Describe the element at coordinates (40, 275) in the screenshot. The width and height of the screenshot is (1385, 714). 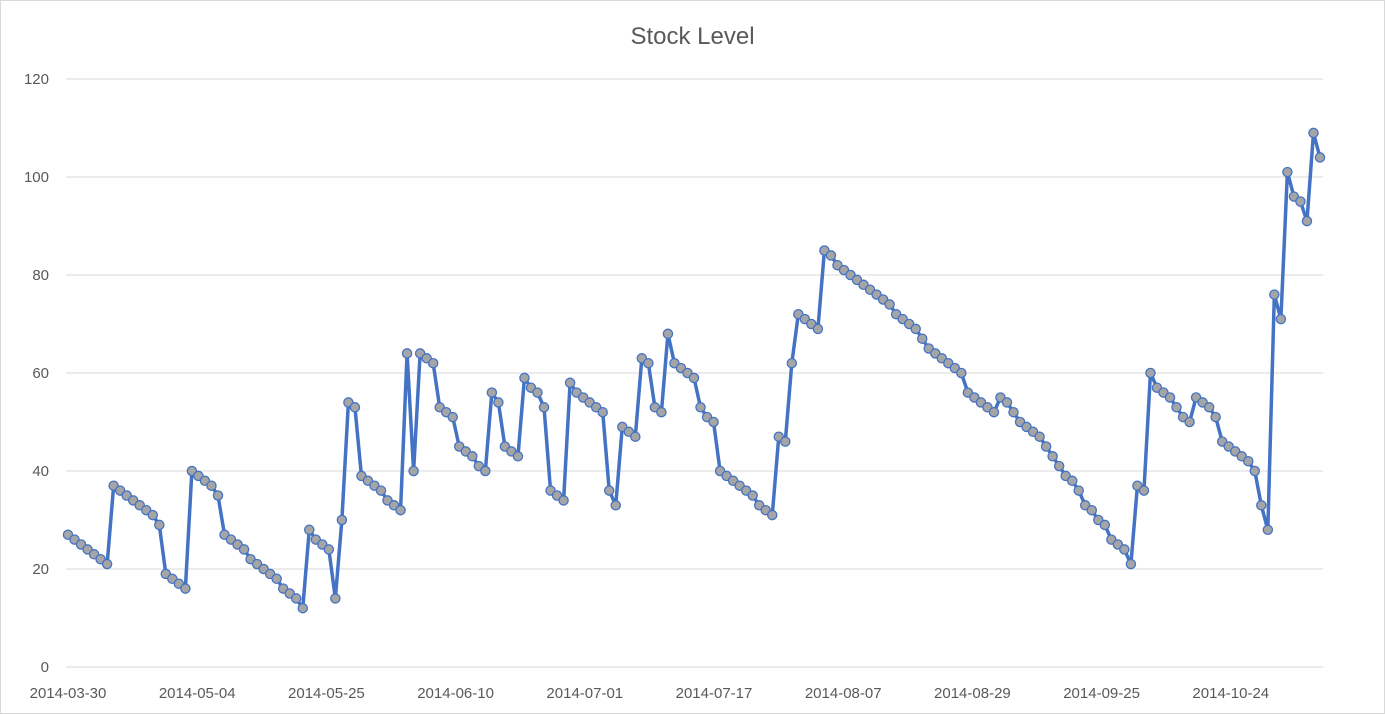
I see `y-tick-label-80: 80` at that location.